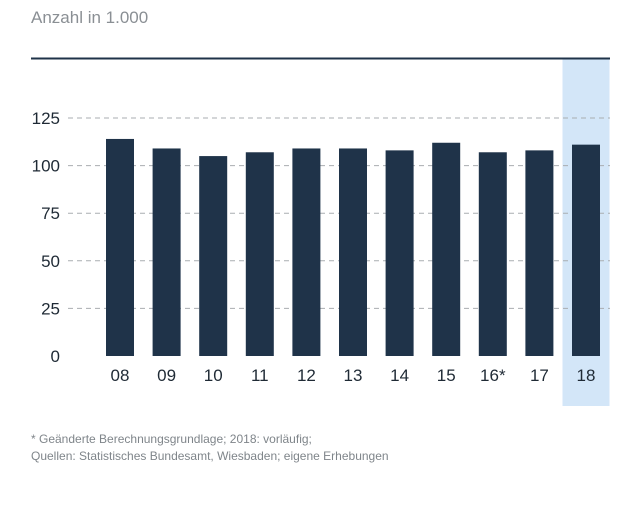 Image resolution: width=640 pixels, height=509 pixels. Describe the element at coordinates (166, 375) in the screenshot. I see `x-tick-label-09: 09` at that location.